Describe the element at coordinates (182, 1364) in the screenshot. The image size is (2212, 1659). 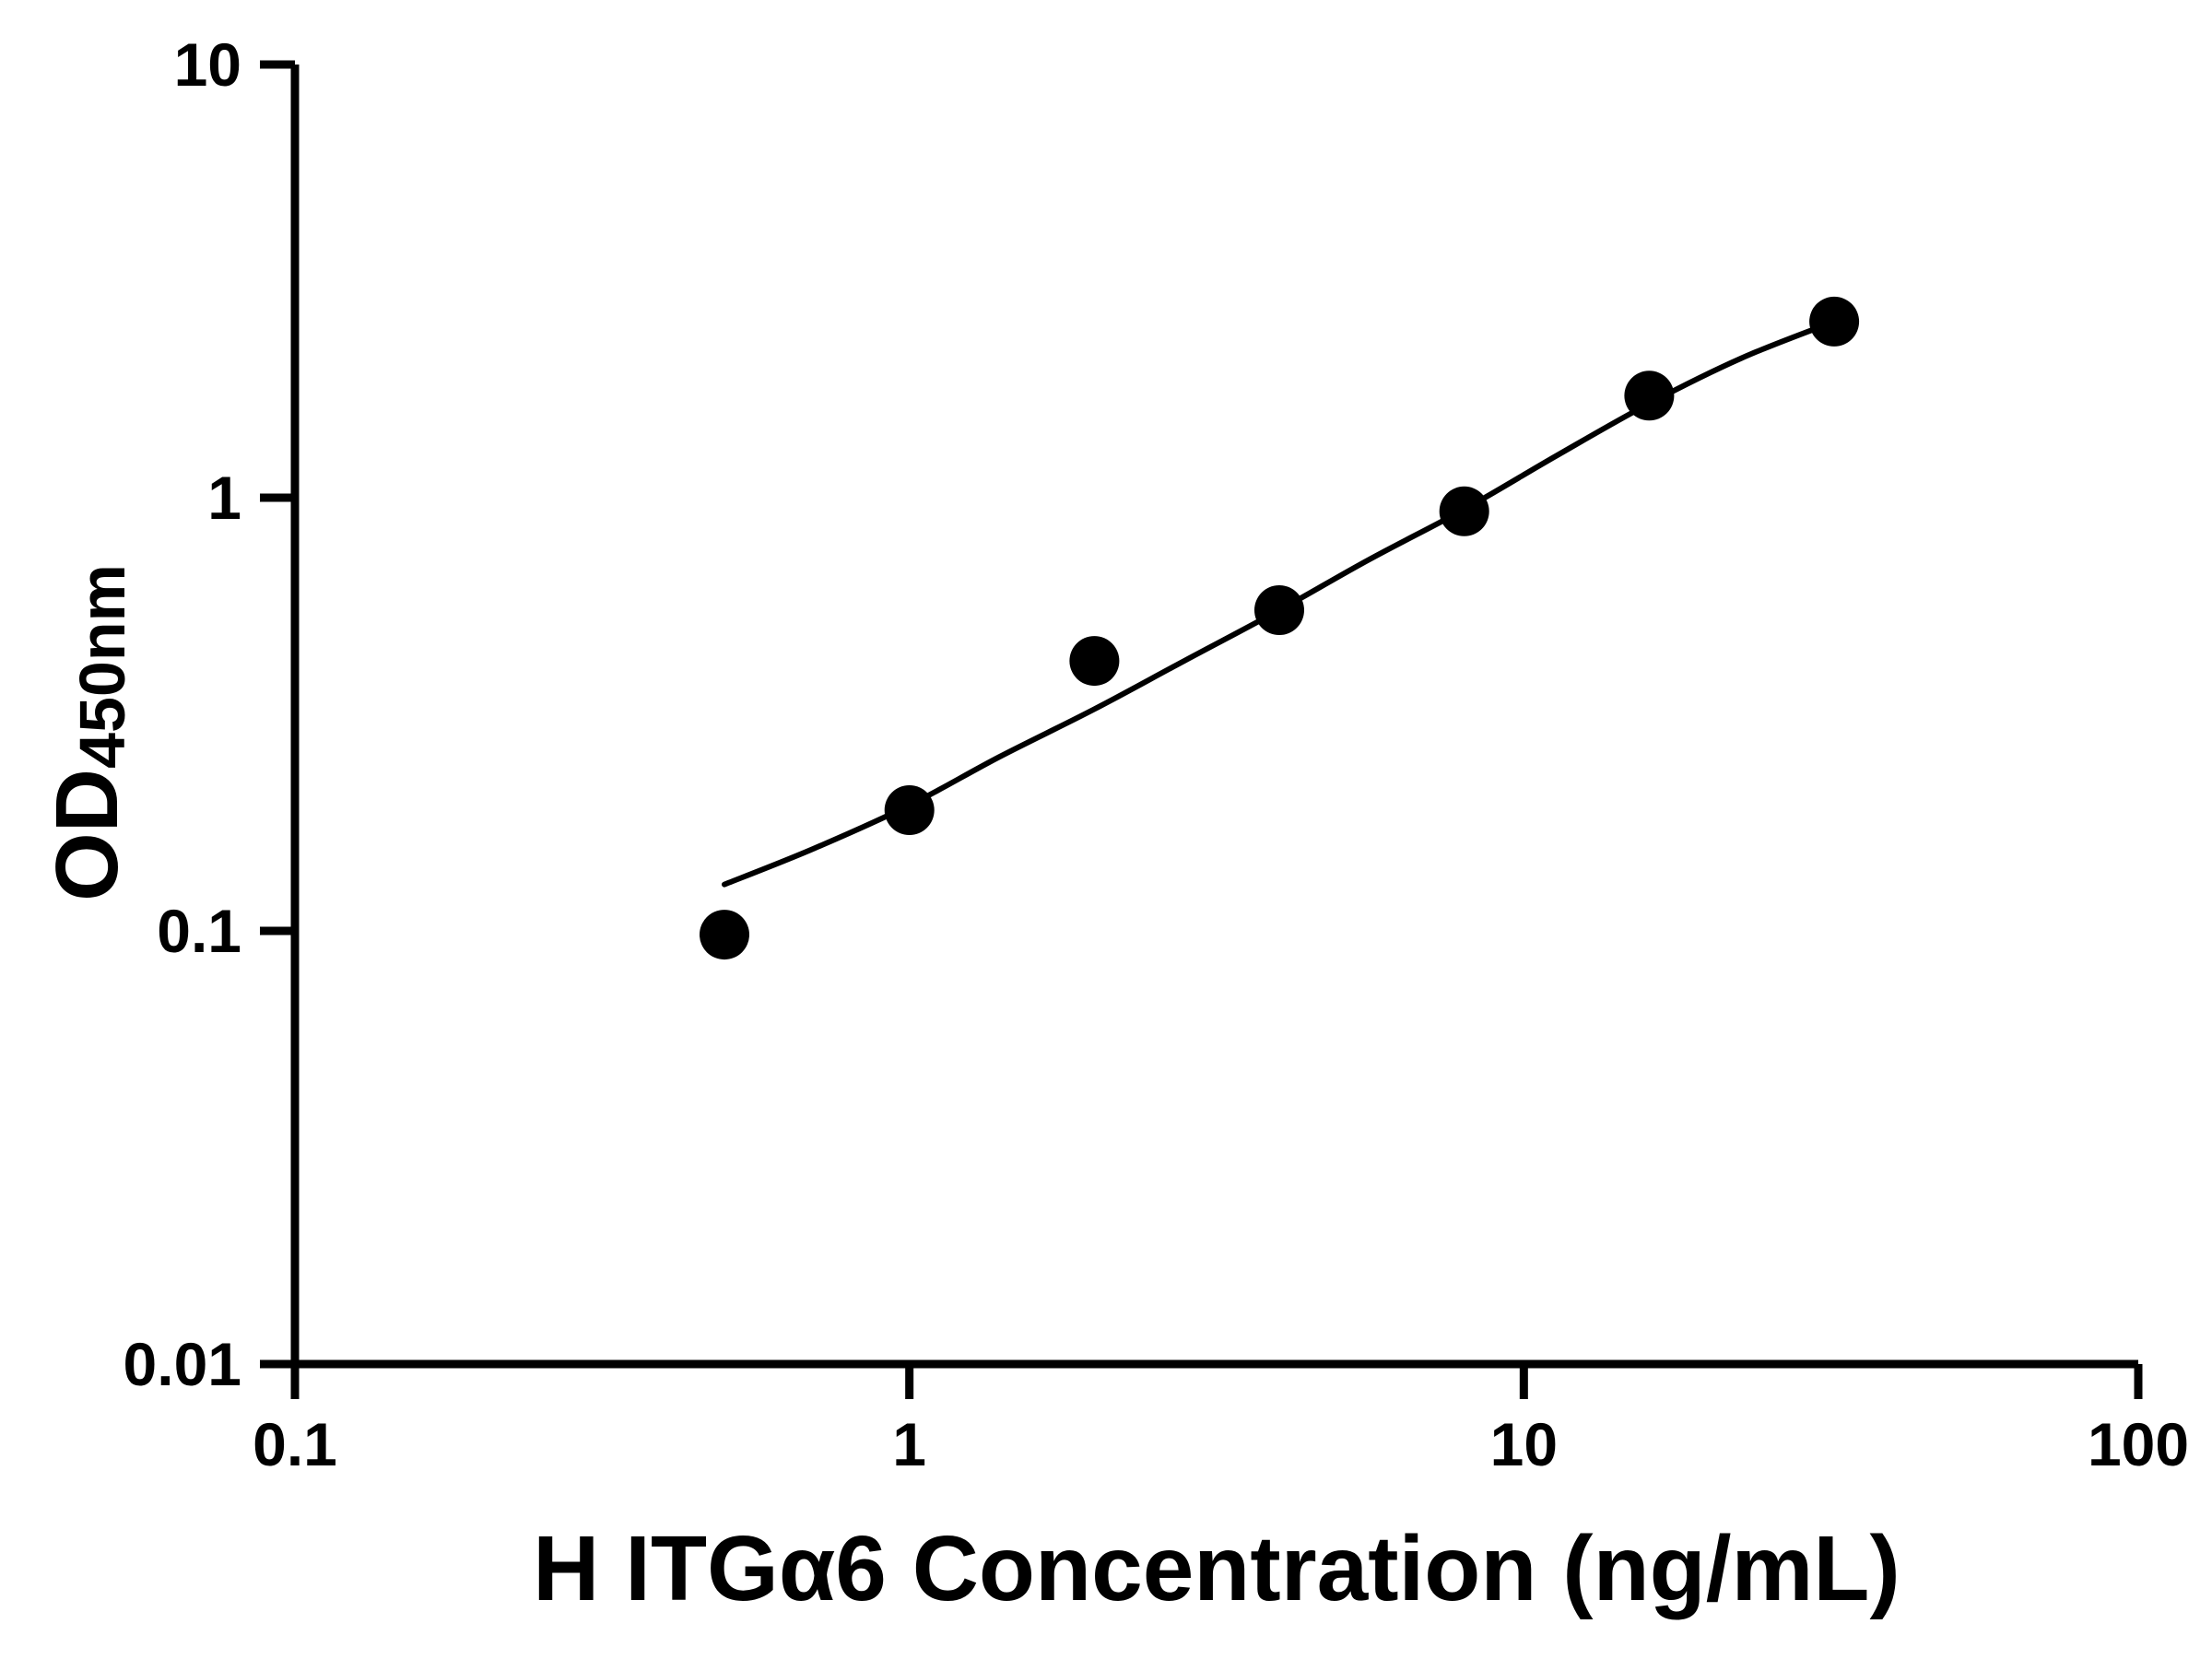
I see `y-axis-tick-label: 0.01` at that location.